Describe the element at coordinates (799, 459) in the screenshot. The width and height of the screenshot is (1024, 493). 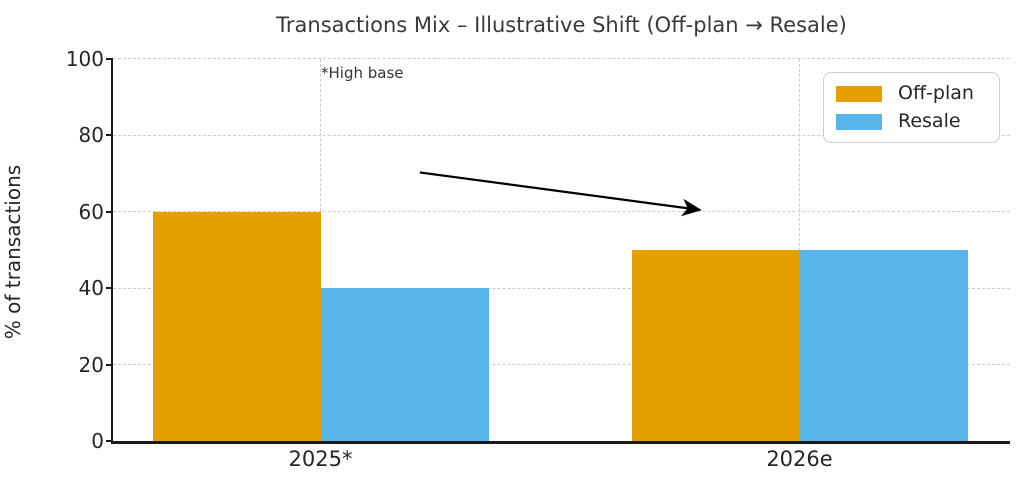
I see `x-tick-label: 2026e` at that location.